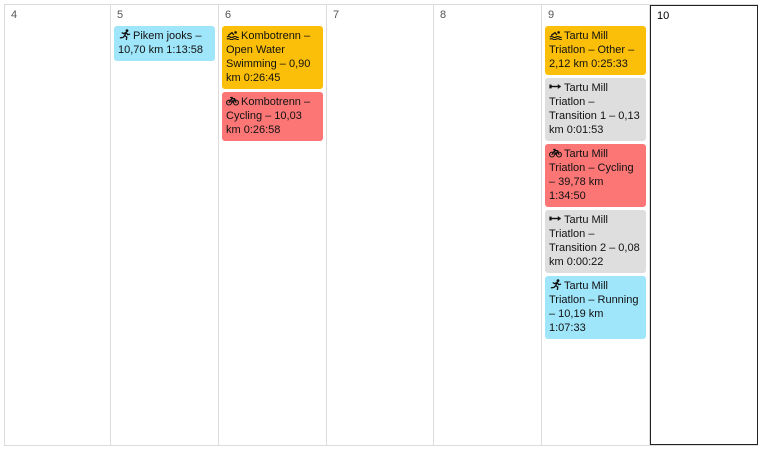 The height and width of the screenshot is (451, 760). Describe the element at coordinates (704, 225) in the screenshot. I see `day-cell-today: 10` at that location.